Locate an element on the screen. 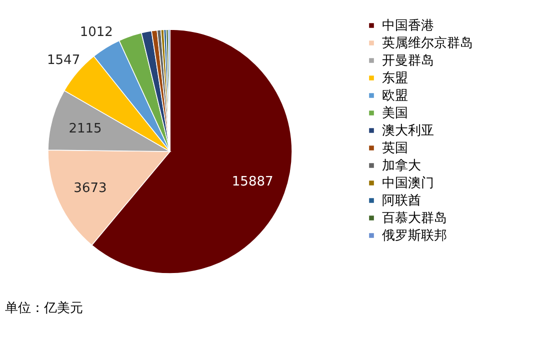 Image resolution: width=550 pixels, height=338 pixels. text: 单位：亿美元 is located at coordinates (44, 308).